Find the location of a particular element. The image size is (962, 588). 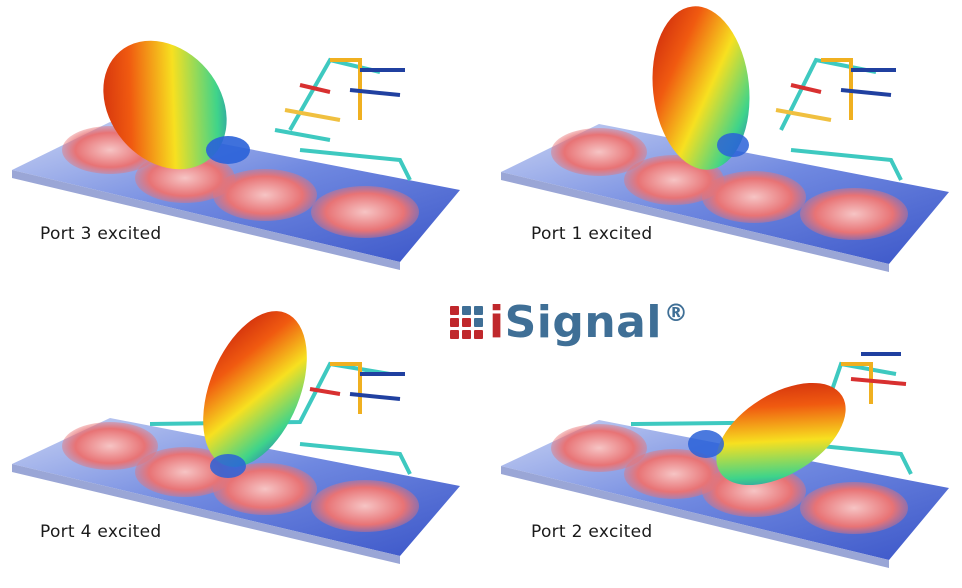

caption-port-1: Port 1 excited is located at coordinates (592, 234).